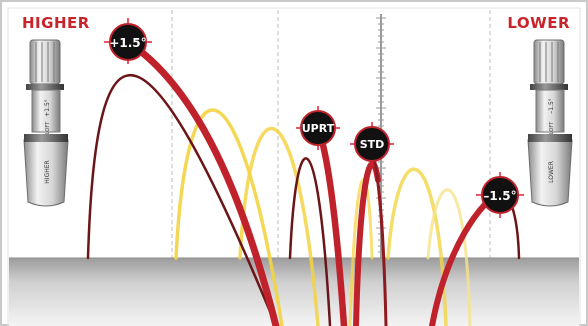 This screenshot has width=588, height=326. Describe the element at coordinates (551, 106) in the screenshot. I see `adapter-right-top-label: –1.5°` at that location.